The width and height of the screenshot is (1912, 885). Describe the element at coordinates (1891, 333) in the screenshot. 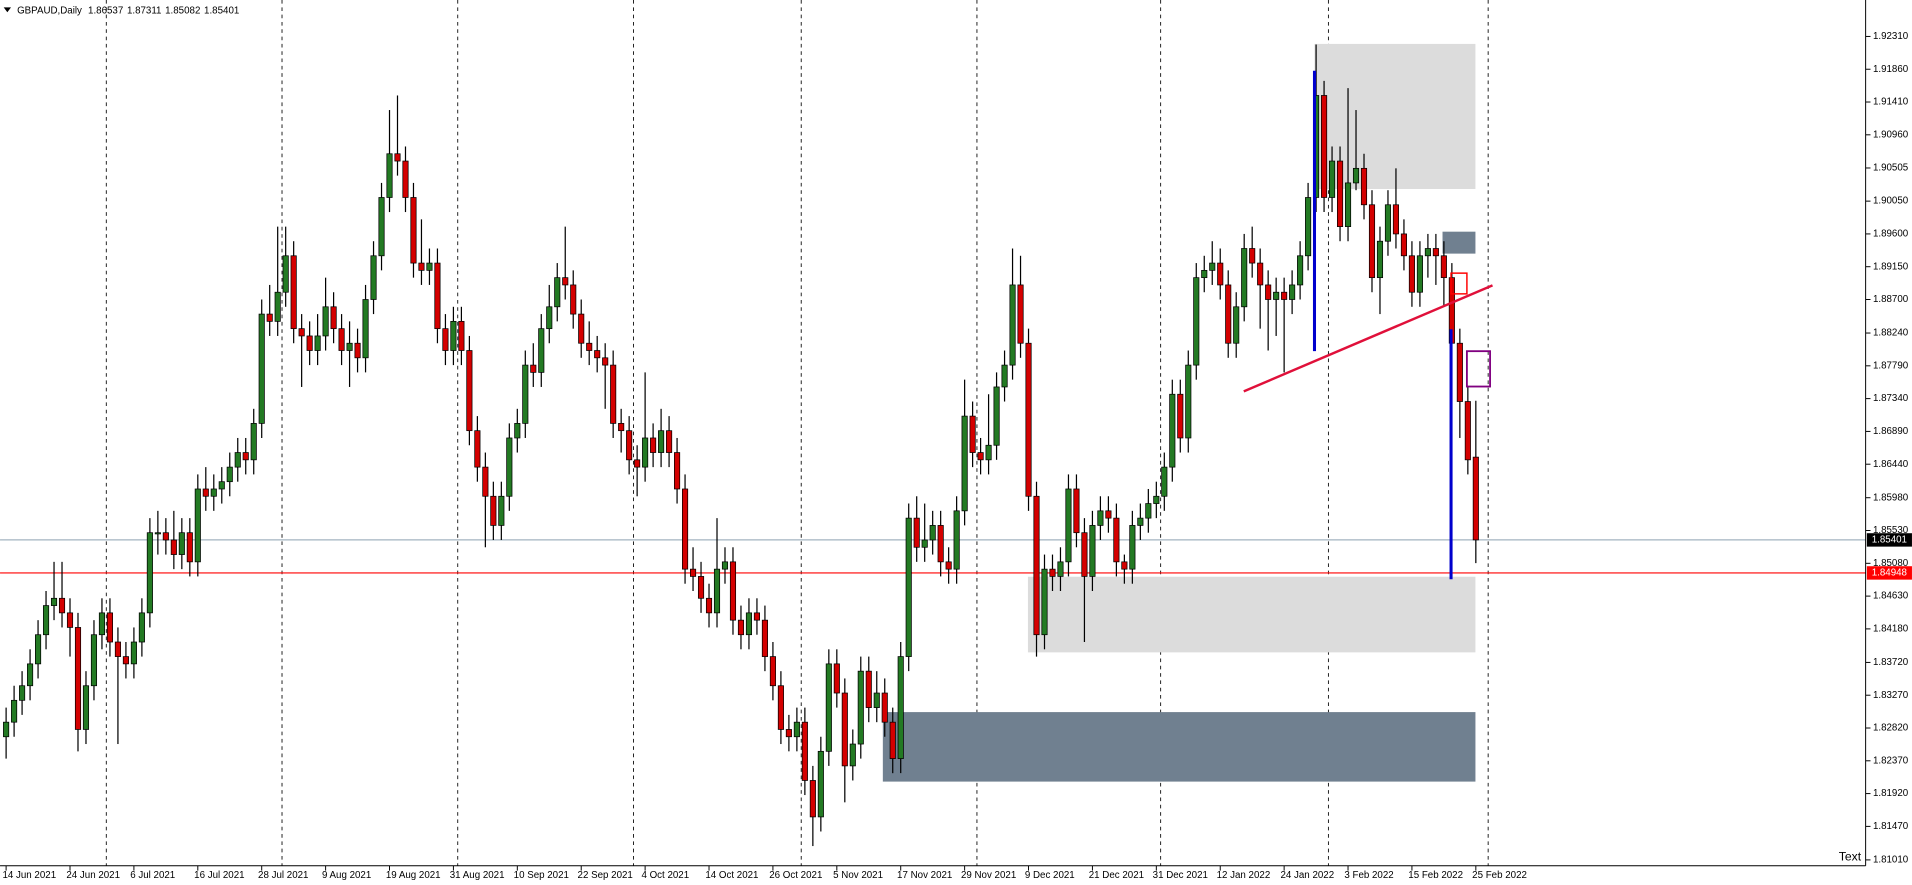

I see `y-tick-label: 1.88240` at that location.